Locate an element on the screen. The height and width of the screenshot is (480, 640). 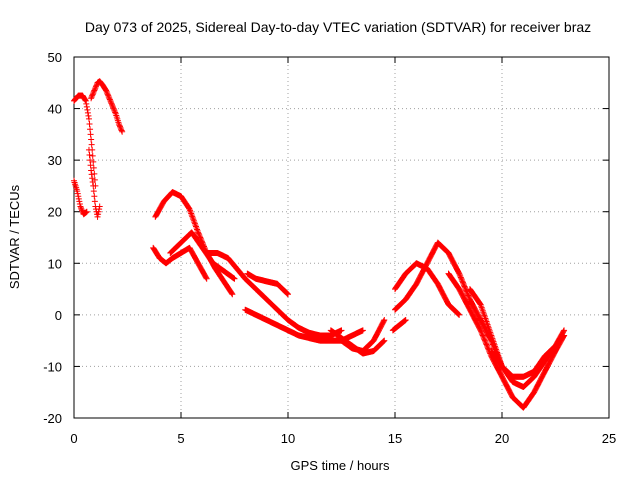
x-tick-label: 15 is located at coordinates (395, 438).